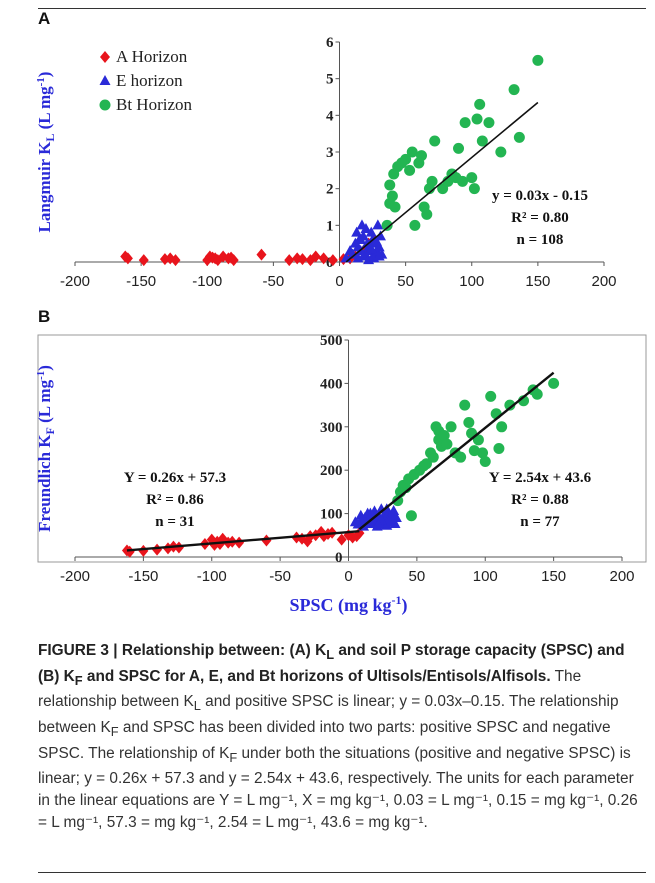 Image resolution: width=655 pixels, height=883 pixels. What do you see at coordinates (330, 153) in the screenshot?
I see `y-tick-label: 3` at bounding box center [330, 153].